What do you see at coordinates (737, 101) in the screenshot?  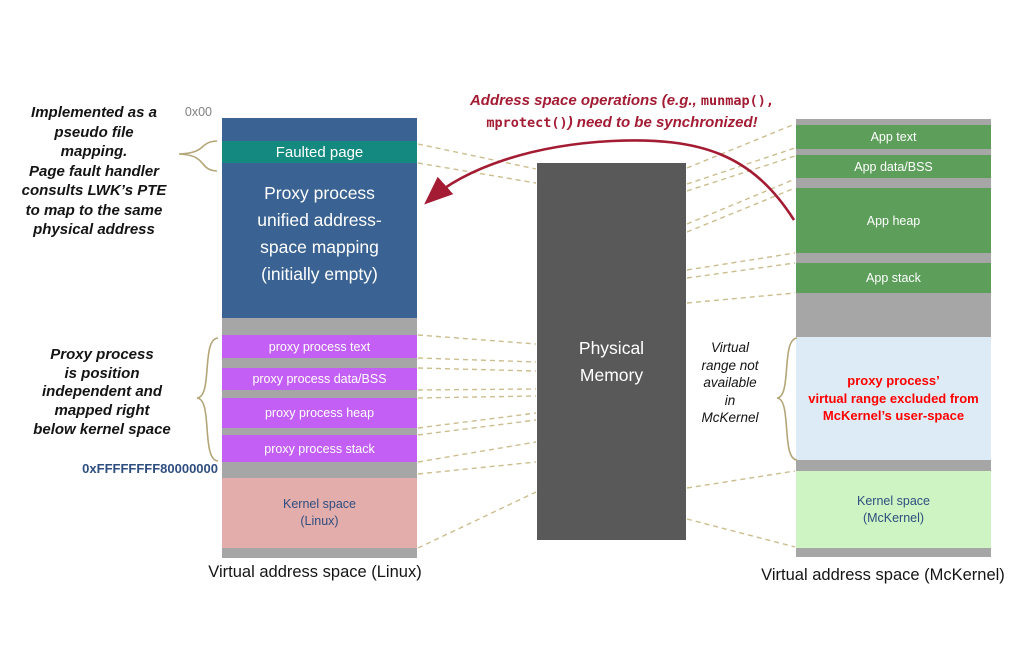 I see `sync-note-munmap: munmap(),` at bounding box center [737, 101].